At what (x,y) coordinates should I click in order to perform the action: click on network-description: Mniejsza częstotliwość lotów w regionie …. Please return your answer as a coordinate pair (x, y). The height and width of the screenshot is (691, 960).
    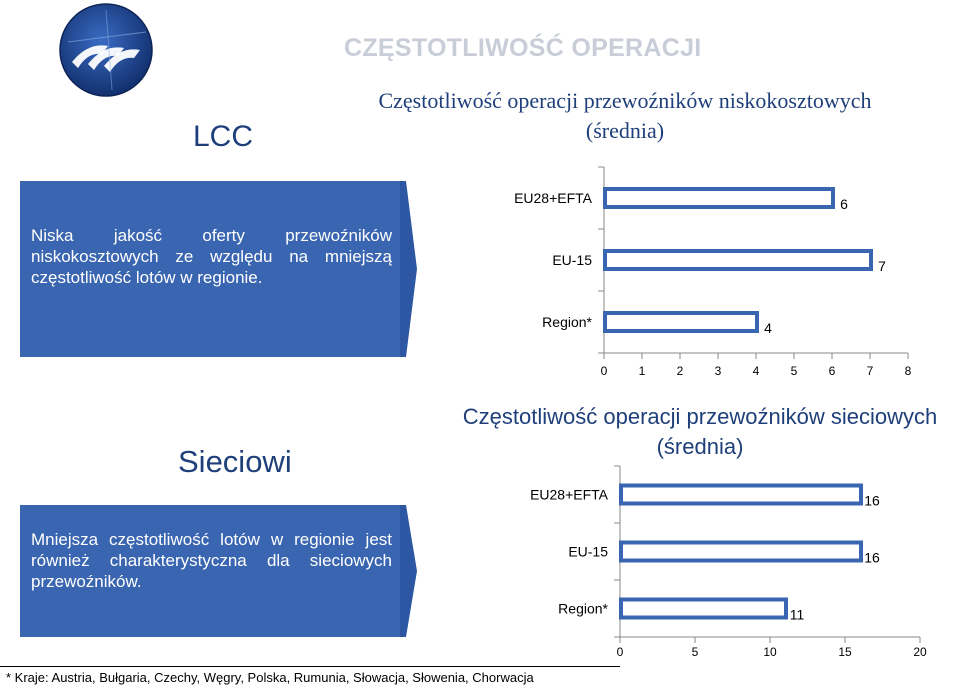
    Looking at the image, I should click on (211, 560).